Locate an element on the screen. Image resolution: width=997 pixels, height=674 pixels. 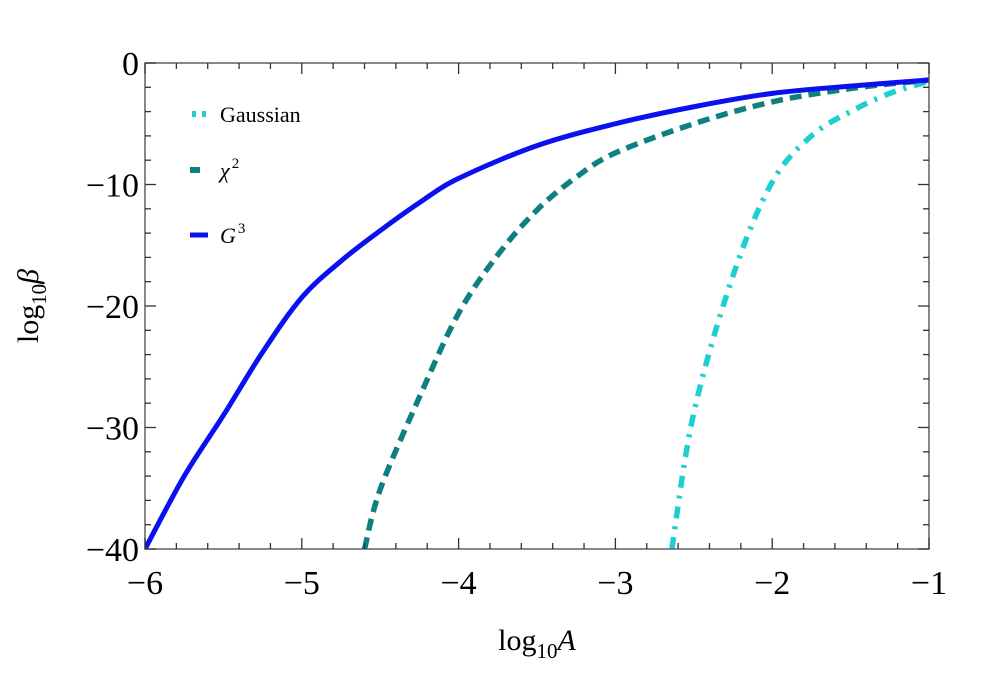
y-tick-label: −30 is located at coordinates (112, 429).